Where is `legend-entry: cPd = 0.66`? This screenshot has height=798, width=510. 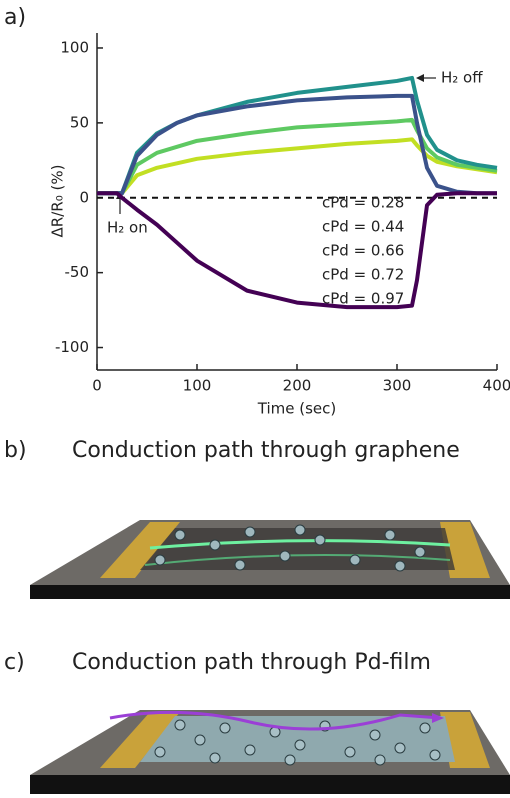 legend-entry: cPd = 0.66 is located at coordinates (363, 251).